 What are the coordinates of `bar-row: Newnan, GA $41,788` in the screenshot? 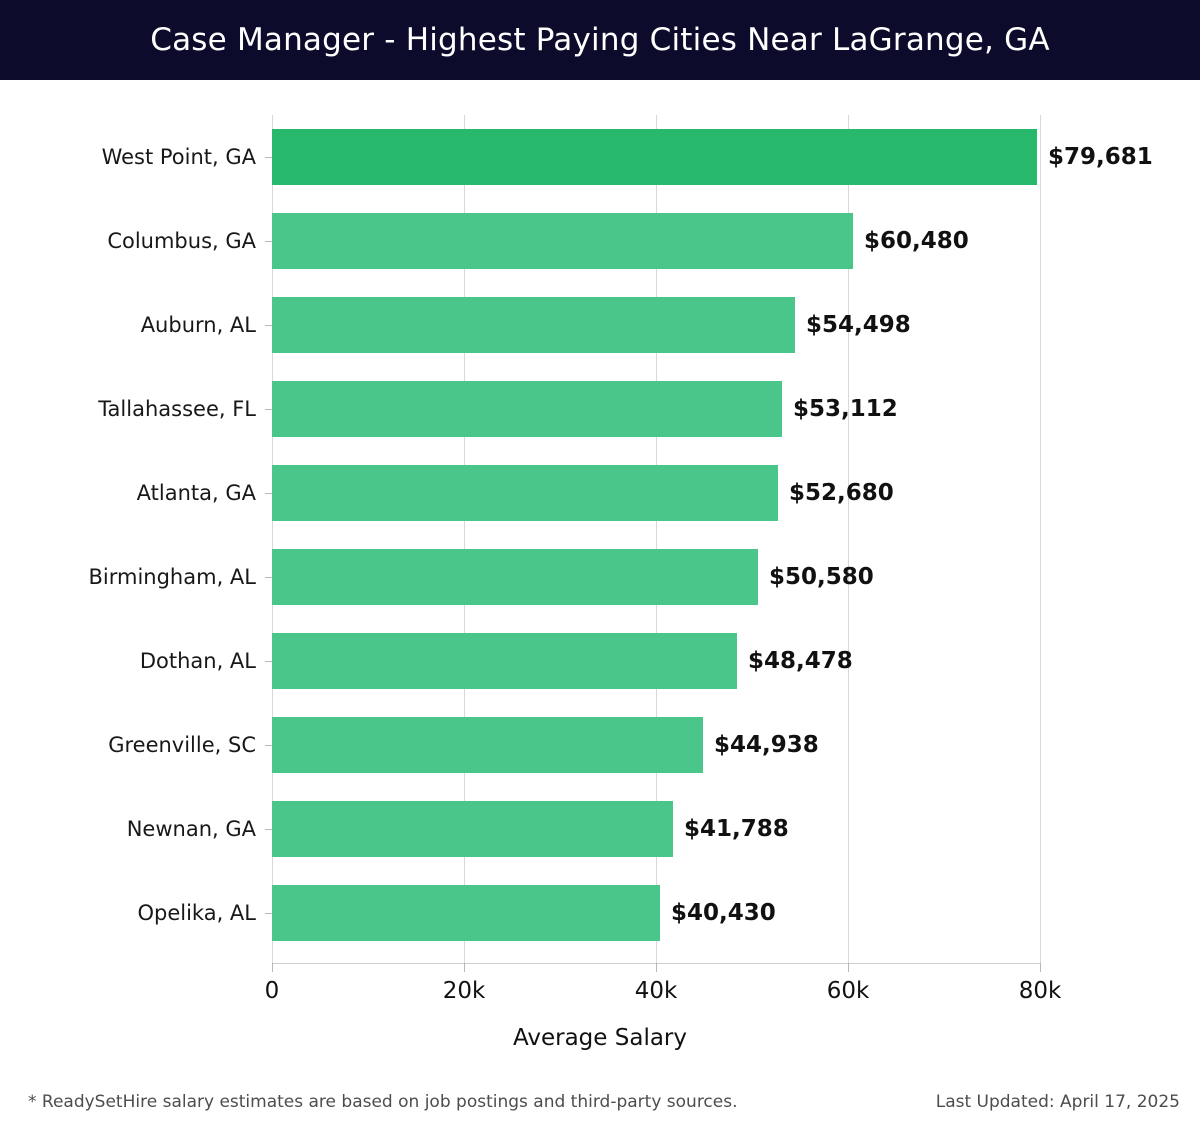 It's located at (600, 829).